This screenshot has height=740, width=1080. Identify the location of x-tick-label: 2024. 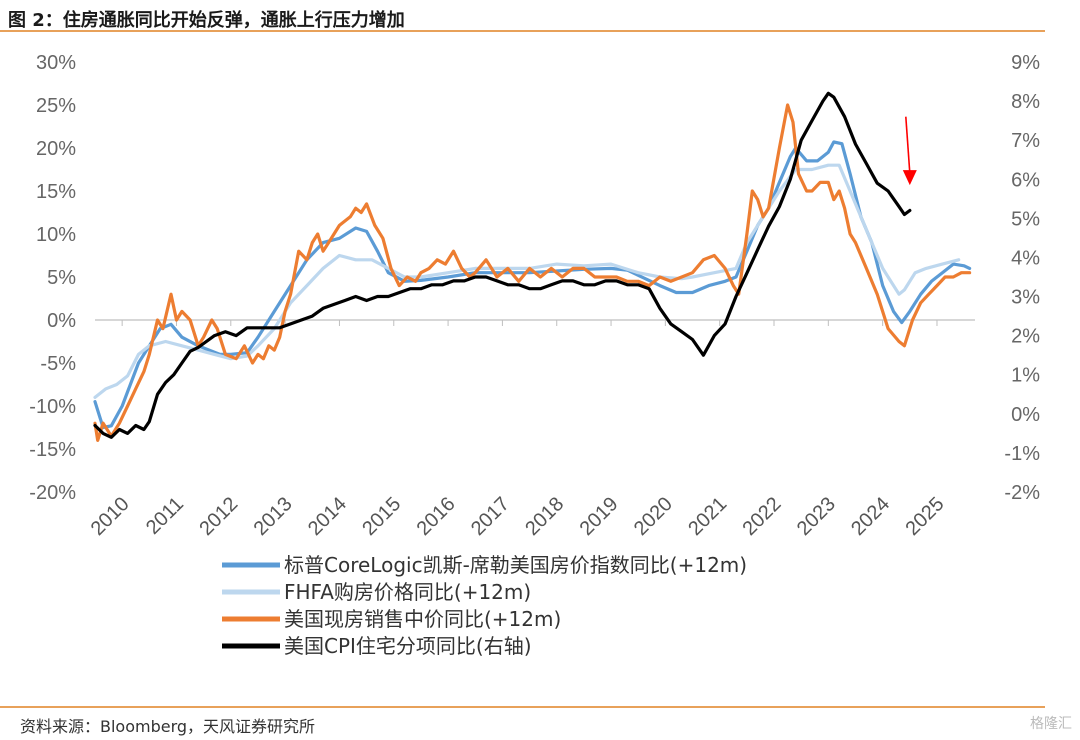
(870, 516).